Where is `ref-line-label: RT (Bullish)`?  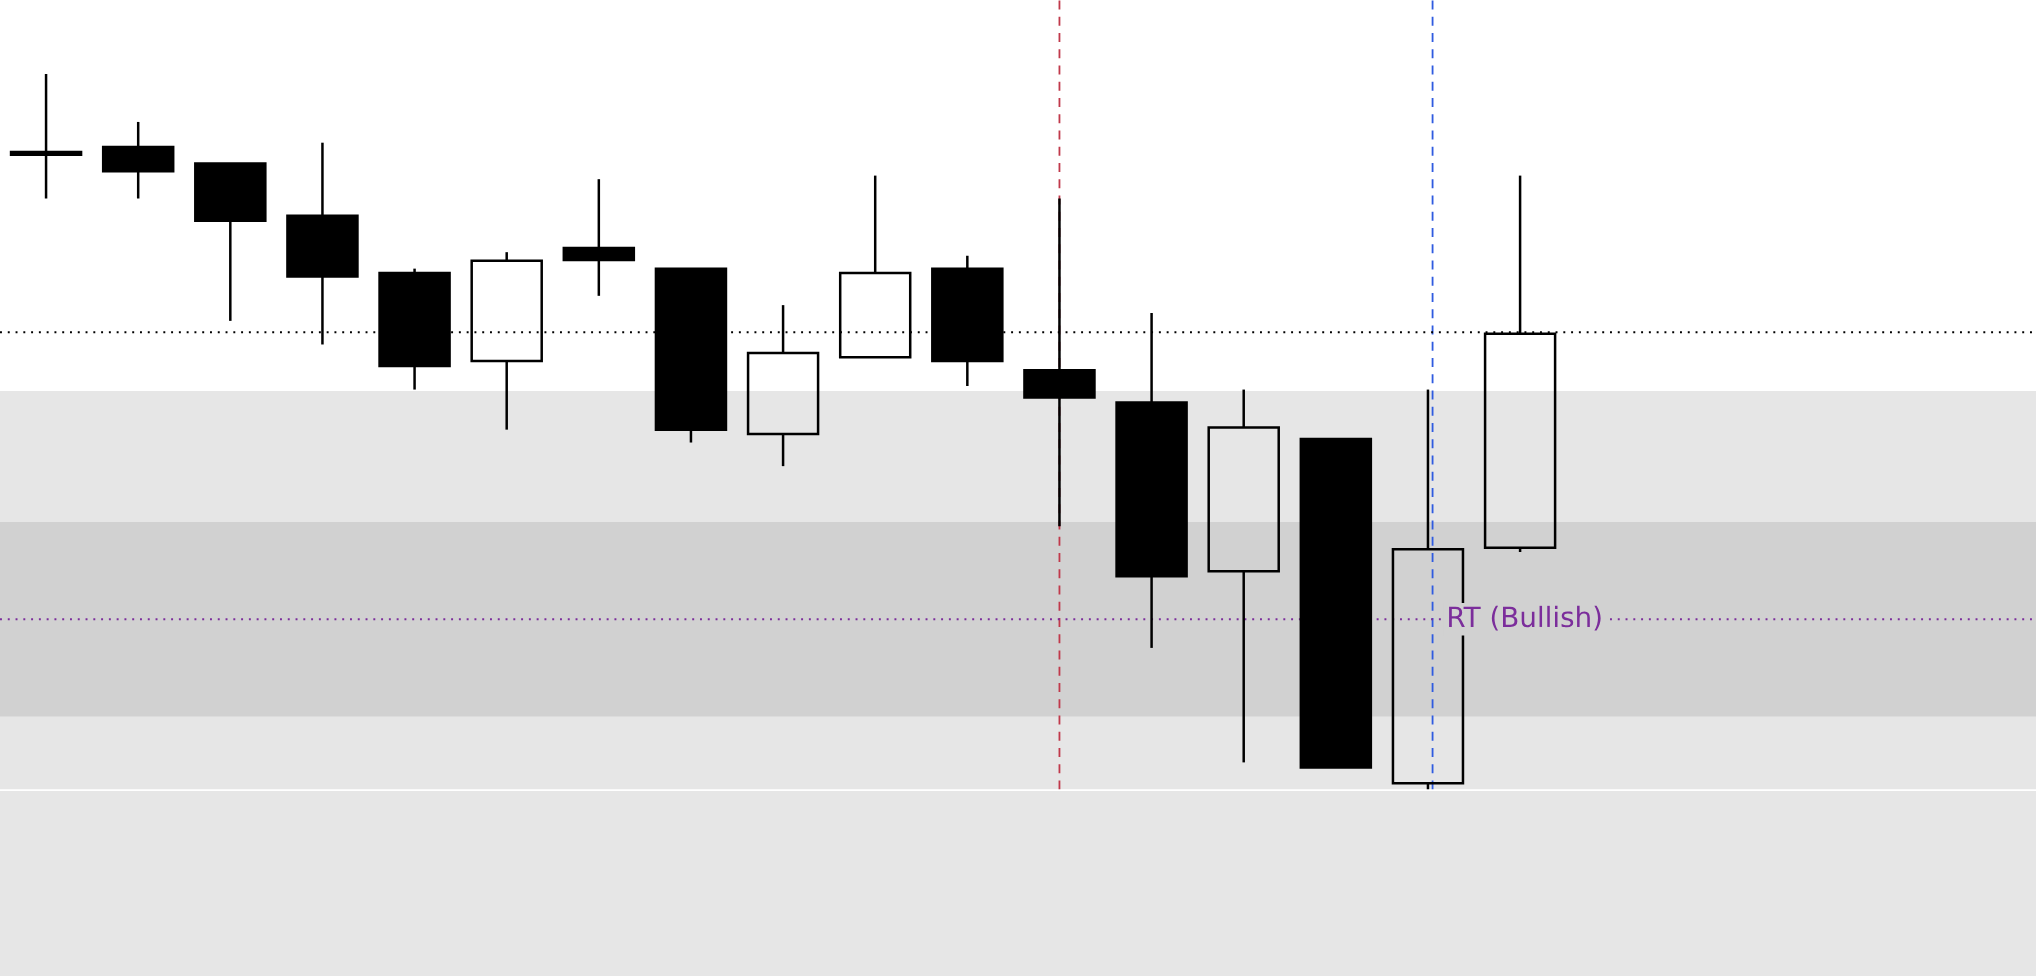
ref-line-label: RT (Bullish) is located at coordinates (1525, 618).